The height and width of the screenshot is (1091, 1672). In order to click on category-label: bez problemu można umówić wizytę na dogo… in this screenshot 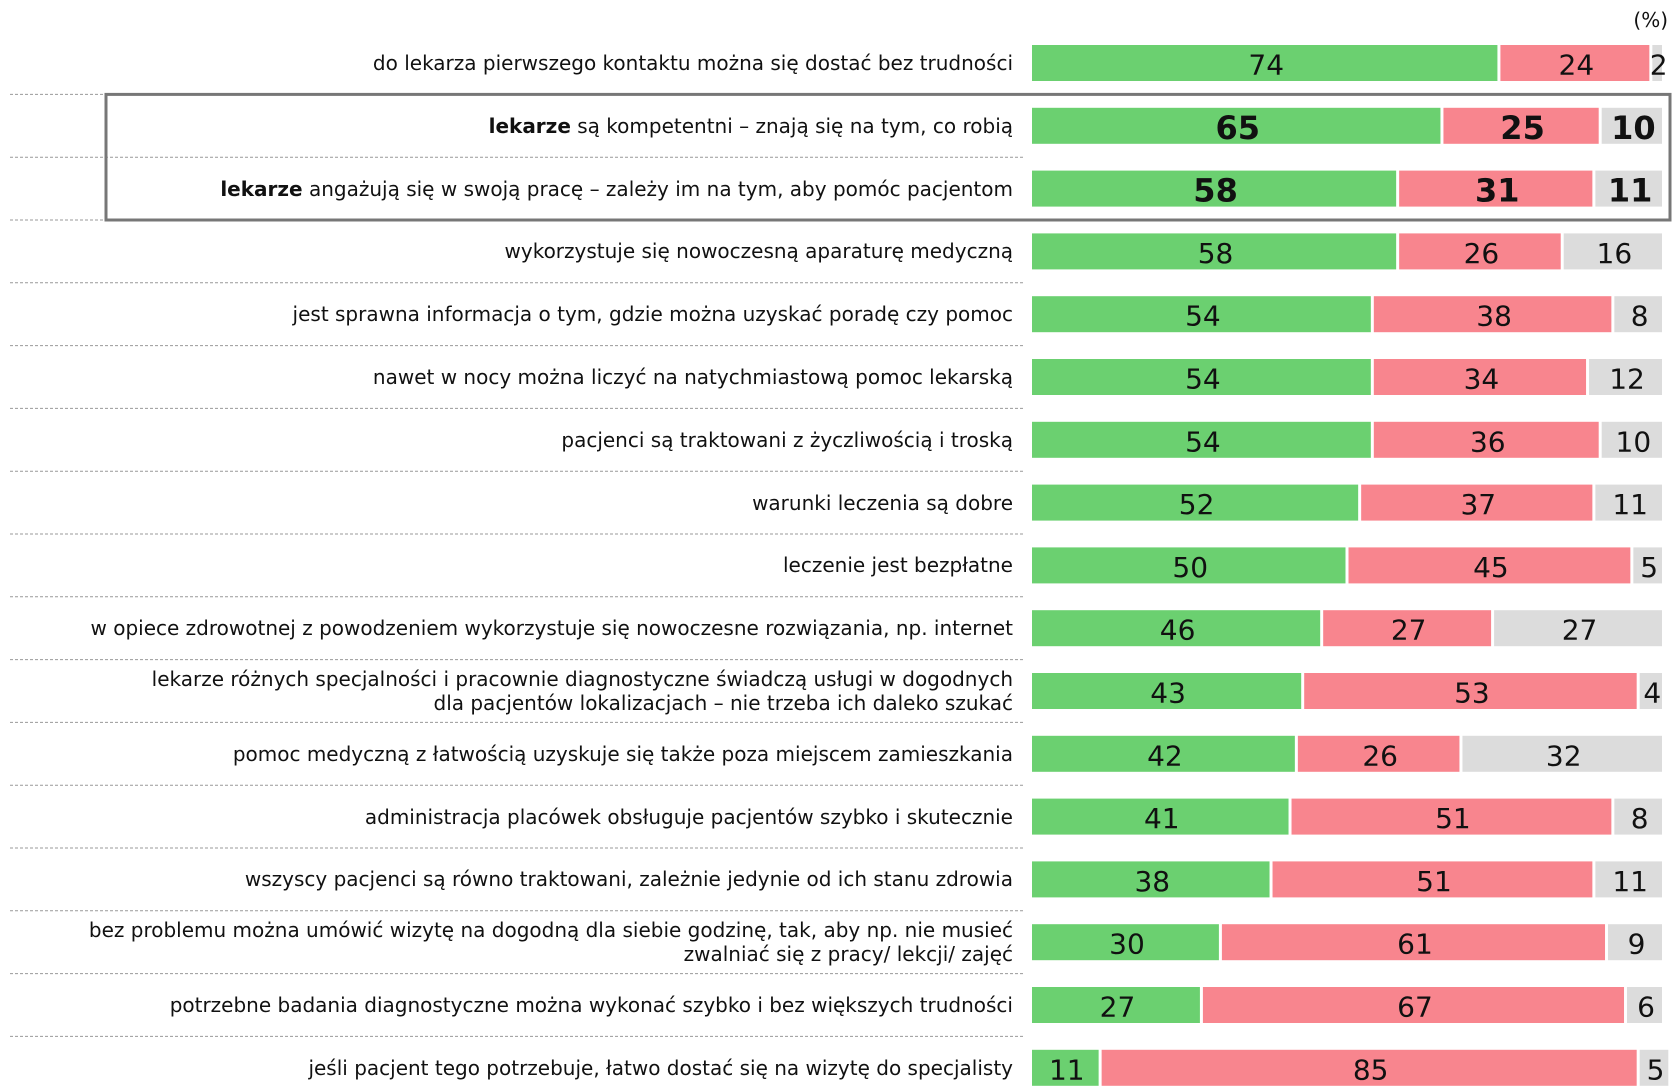, I will do `click(550, 942)`.